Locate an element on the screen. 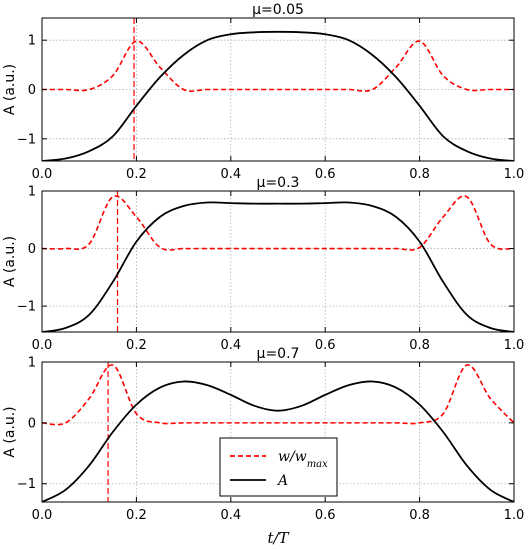 The width and height of the screenshot is (529, 550). legend-box is located at coordinates (278, 467).